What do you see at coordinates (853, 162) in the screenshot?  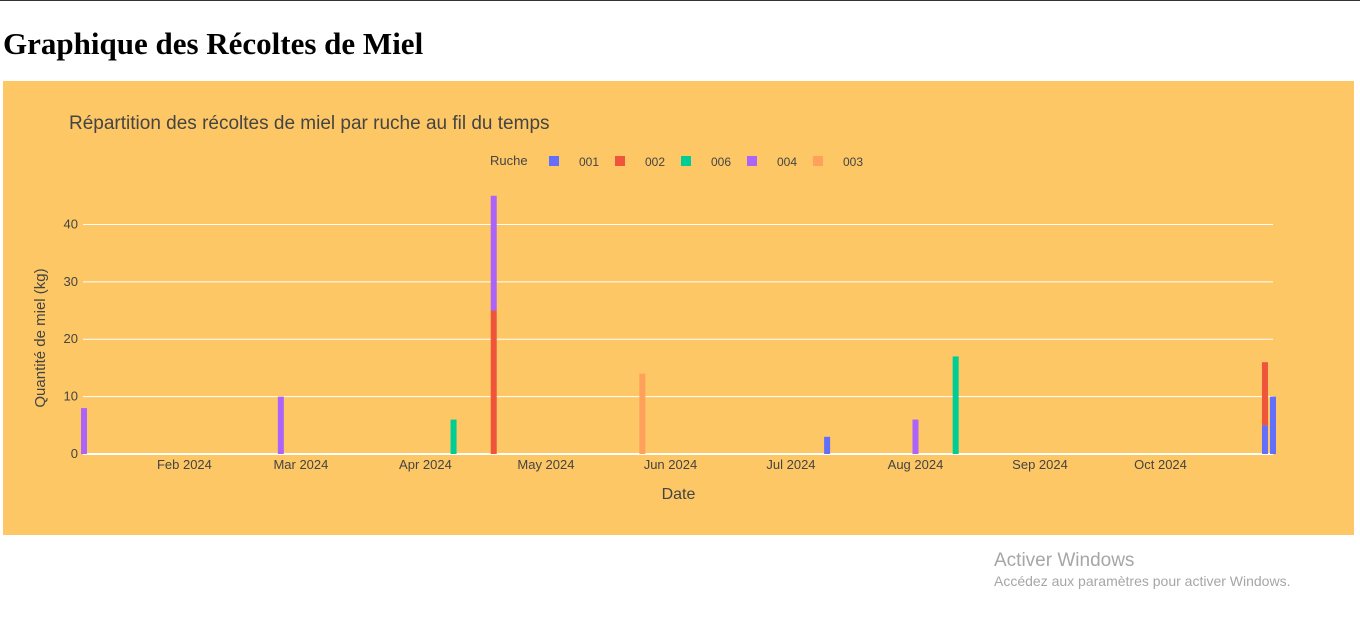 I see `legend-label-003: 003` at bounding box center [853, 162].